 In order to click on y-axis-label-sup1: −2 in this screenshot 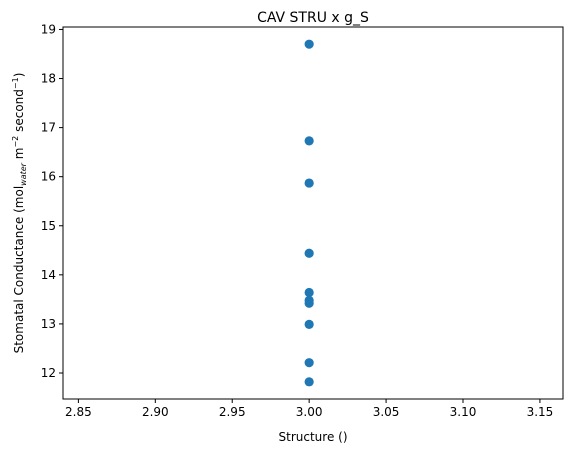, I will do `click(15, 142)`.